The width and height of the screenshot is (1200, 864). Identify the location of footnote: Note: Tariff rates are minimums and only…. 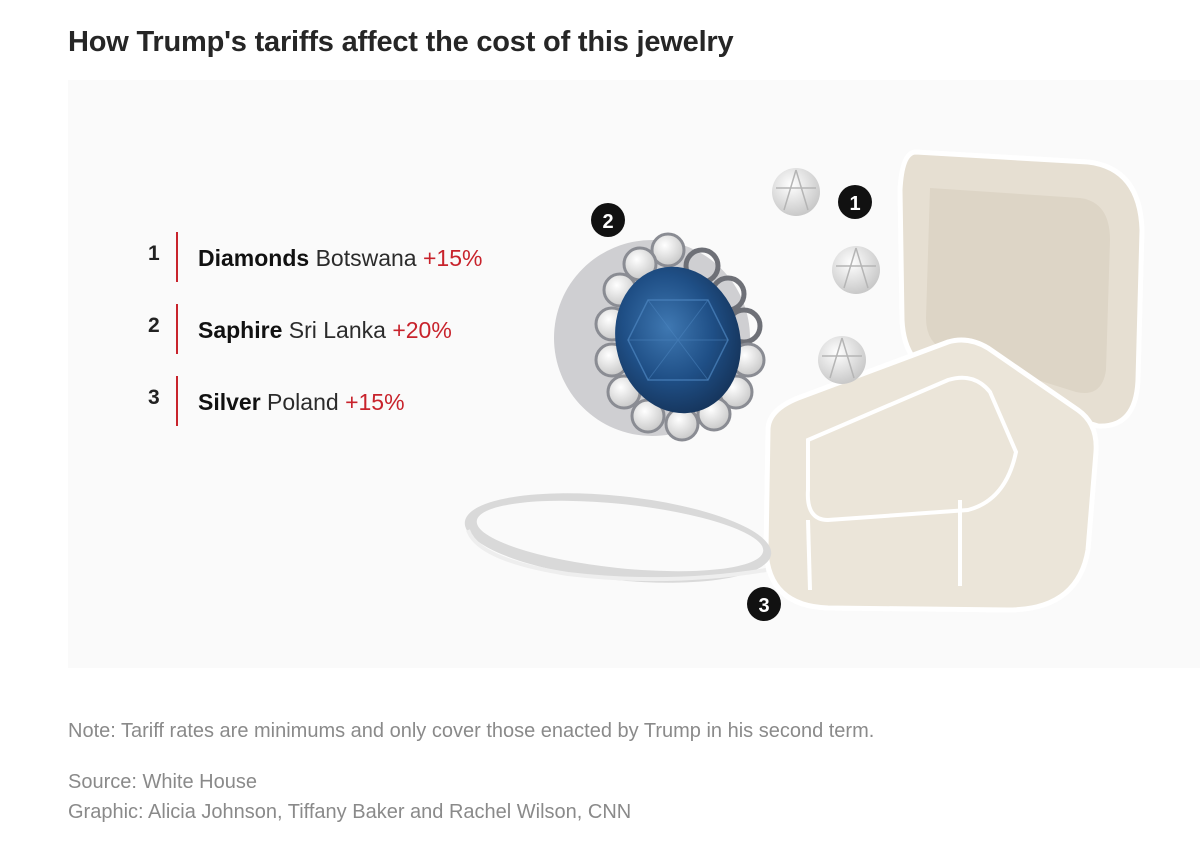
(471, 731).